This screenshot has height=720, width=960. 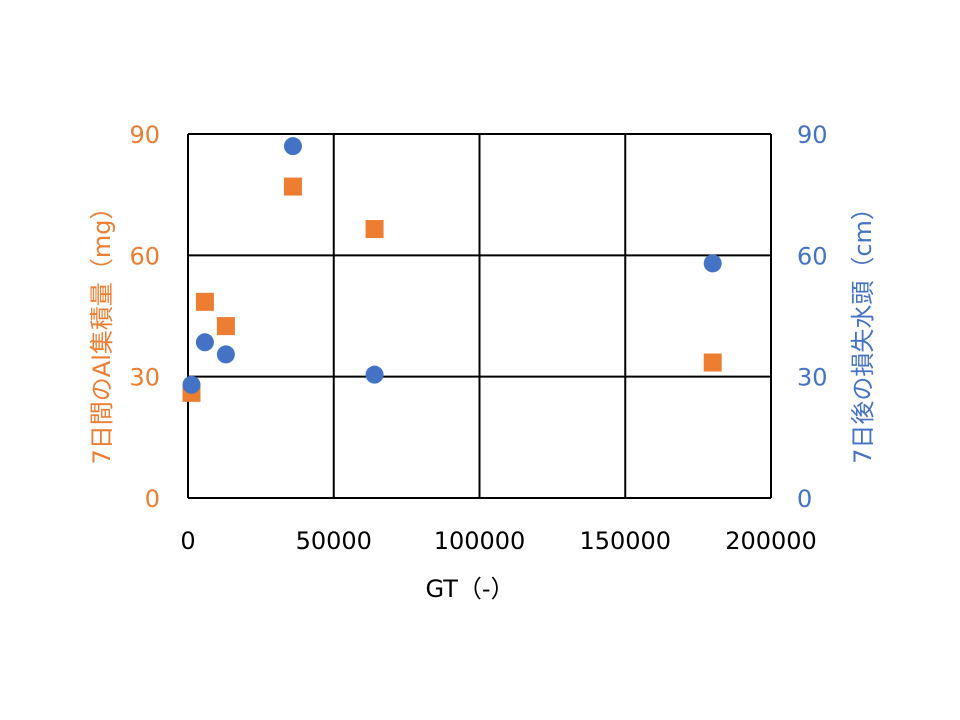 What do you see at coordinates (812, 317) in the screenshot?
I see `right-axis-ticks: 0 30 60 90` at bounding box center [812, 317].